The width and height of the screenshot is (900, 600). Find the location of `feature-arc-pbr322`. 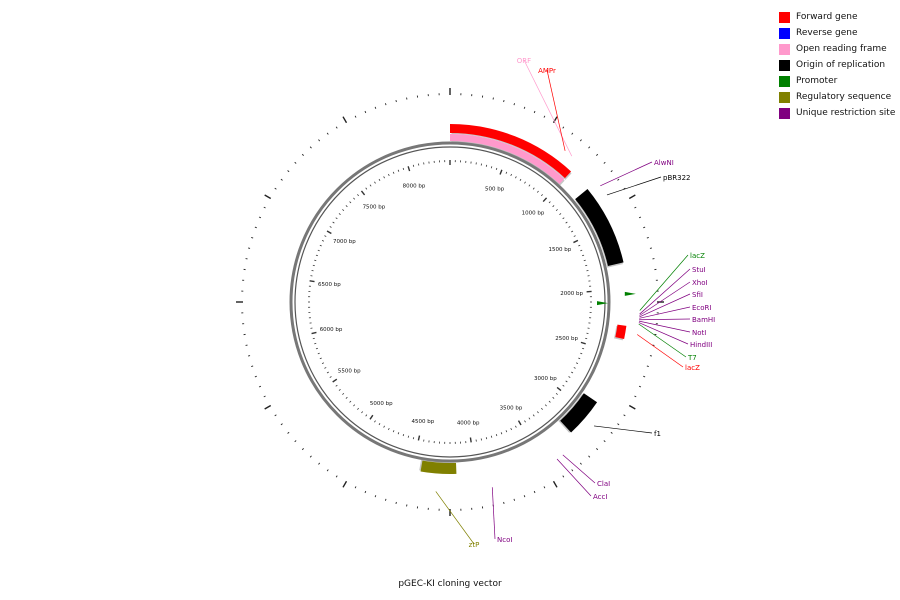

feature-arc-pbr322 is located at coordinates (599, 227).